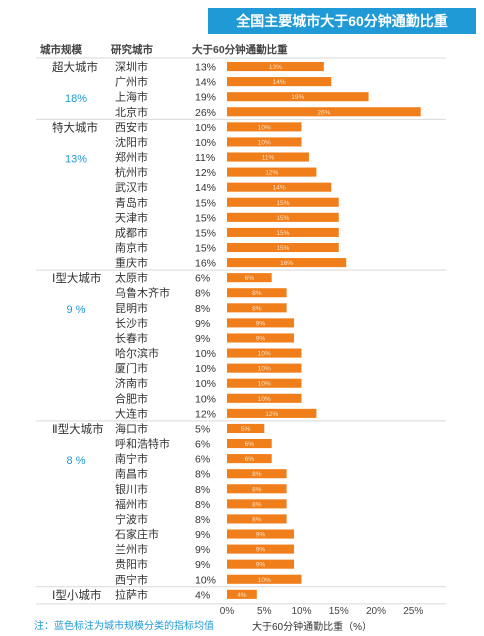  I want to click on value-label: 5%, so click(202, 429).